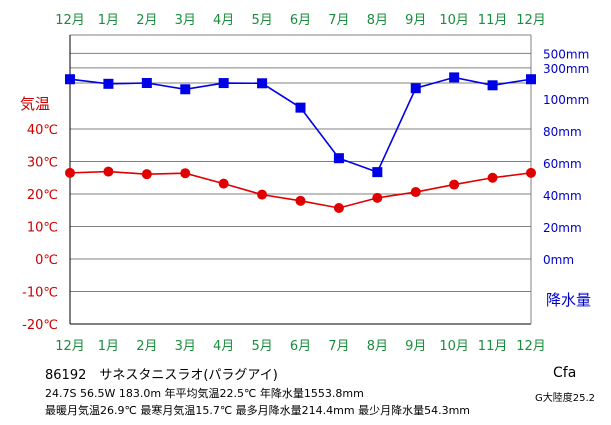  What do you see at coordinates (493, 346) in the screenshot?
I see `month-label-bottom: 11月` at bounding box center [493, 346].